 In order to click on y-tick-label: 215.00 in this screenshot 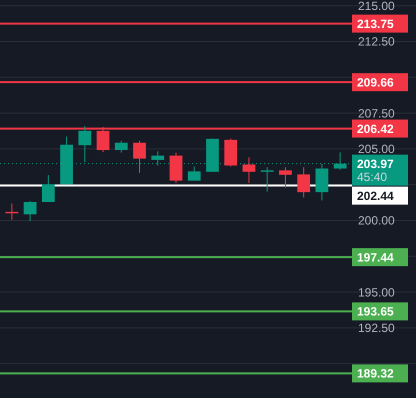, I will do `click(377, 6)`.